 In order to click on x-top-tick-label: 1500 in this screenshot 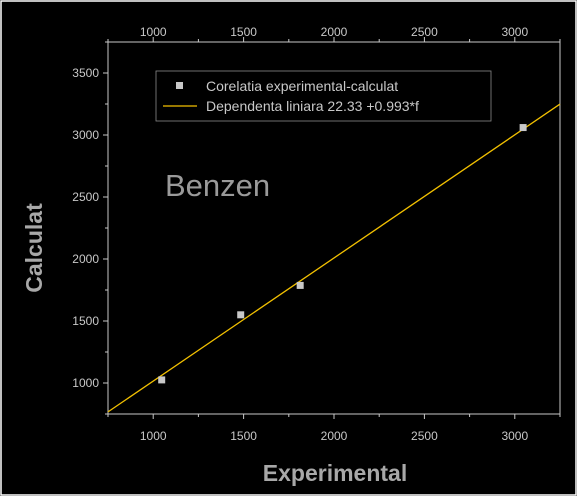, I will do `click(243, 32)`.